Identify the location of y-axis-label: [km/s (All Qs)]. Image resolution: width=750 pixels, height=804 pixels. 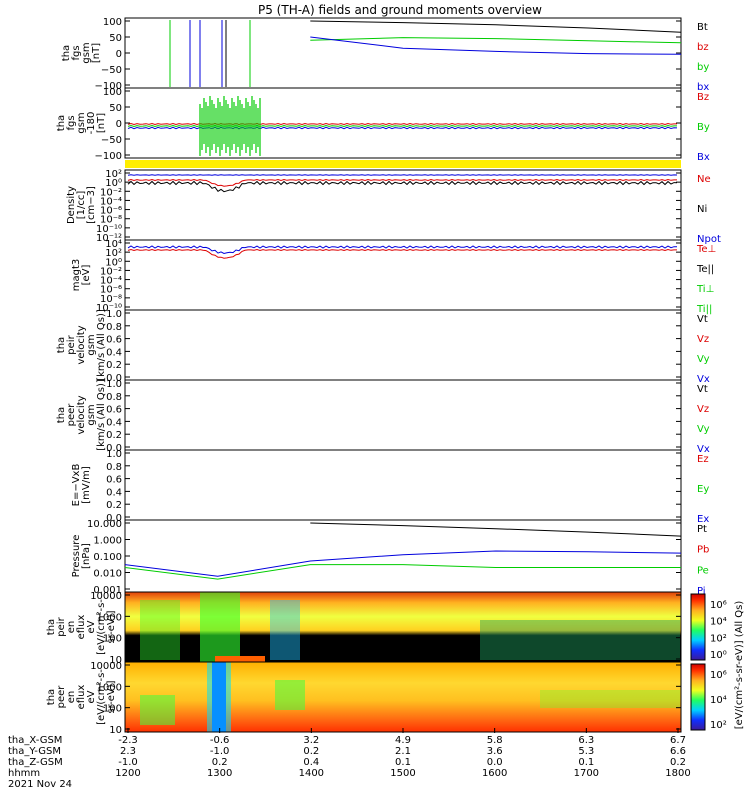
(101, 415).